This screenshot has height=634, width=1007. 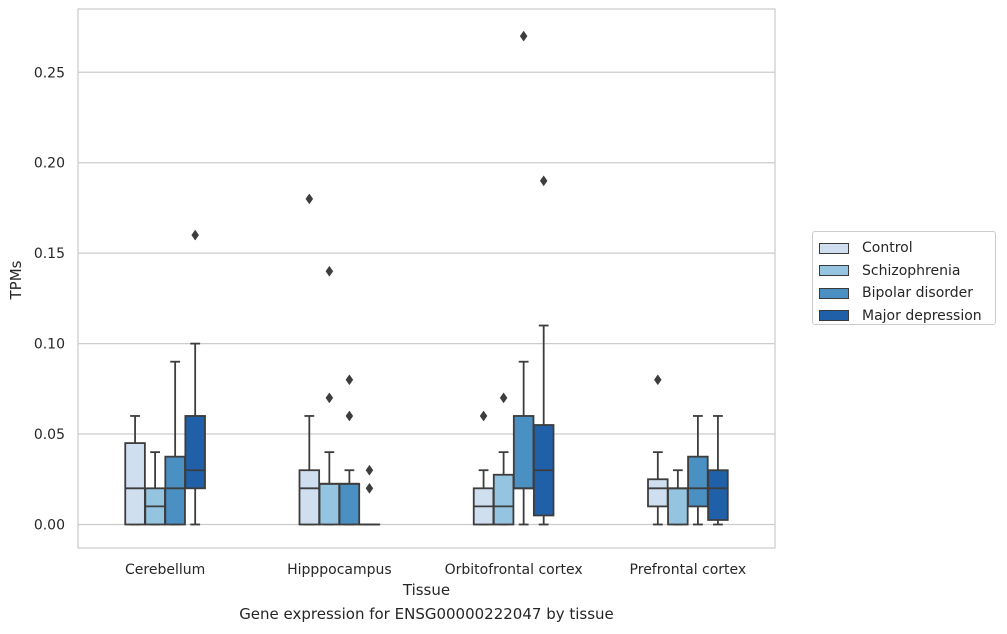 I want to click on y-axis-label: TPMs, so click(x=16, y=280).